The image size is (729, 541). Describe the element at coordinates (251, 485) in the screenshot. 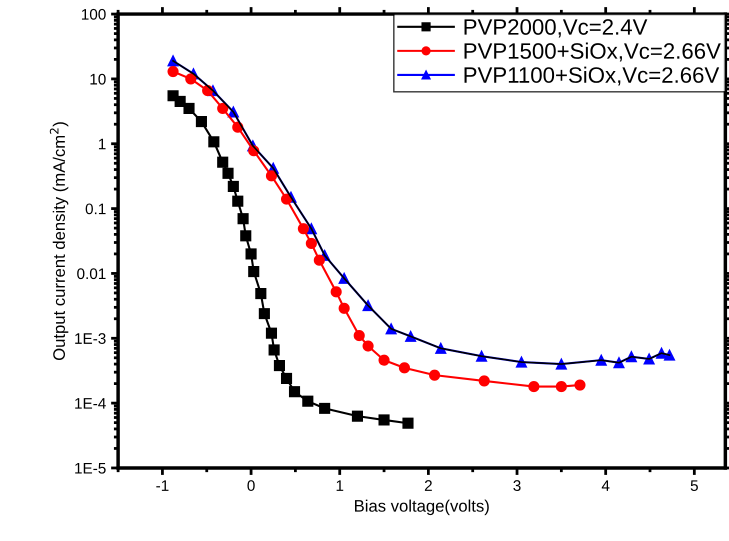

I see `x-tick-label: 0` at that location.